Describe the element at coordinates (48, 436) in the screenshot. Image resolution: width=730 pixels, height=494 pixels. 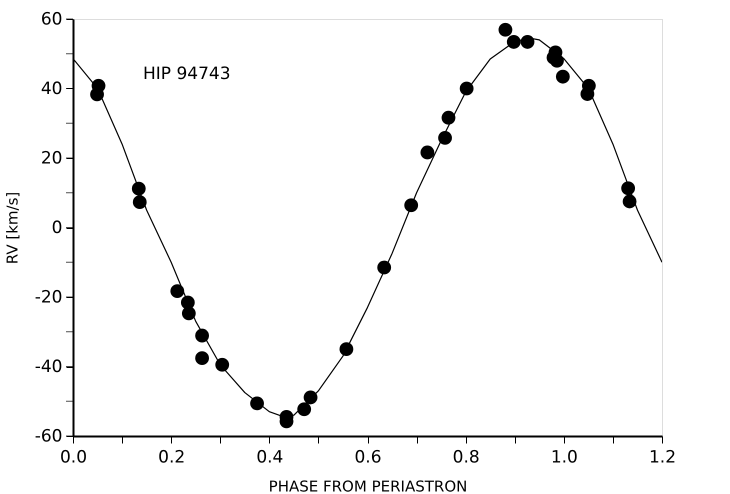
I see `y-tick-label: -60` at that location.